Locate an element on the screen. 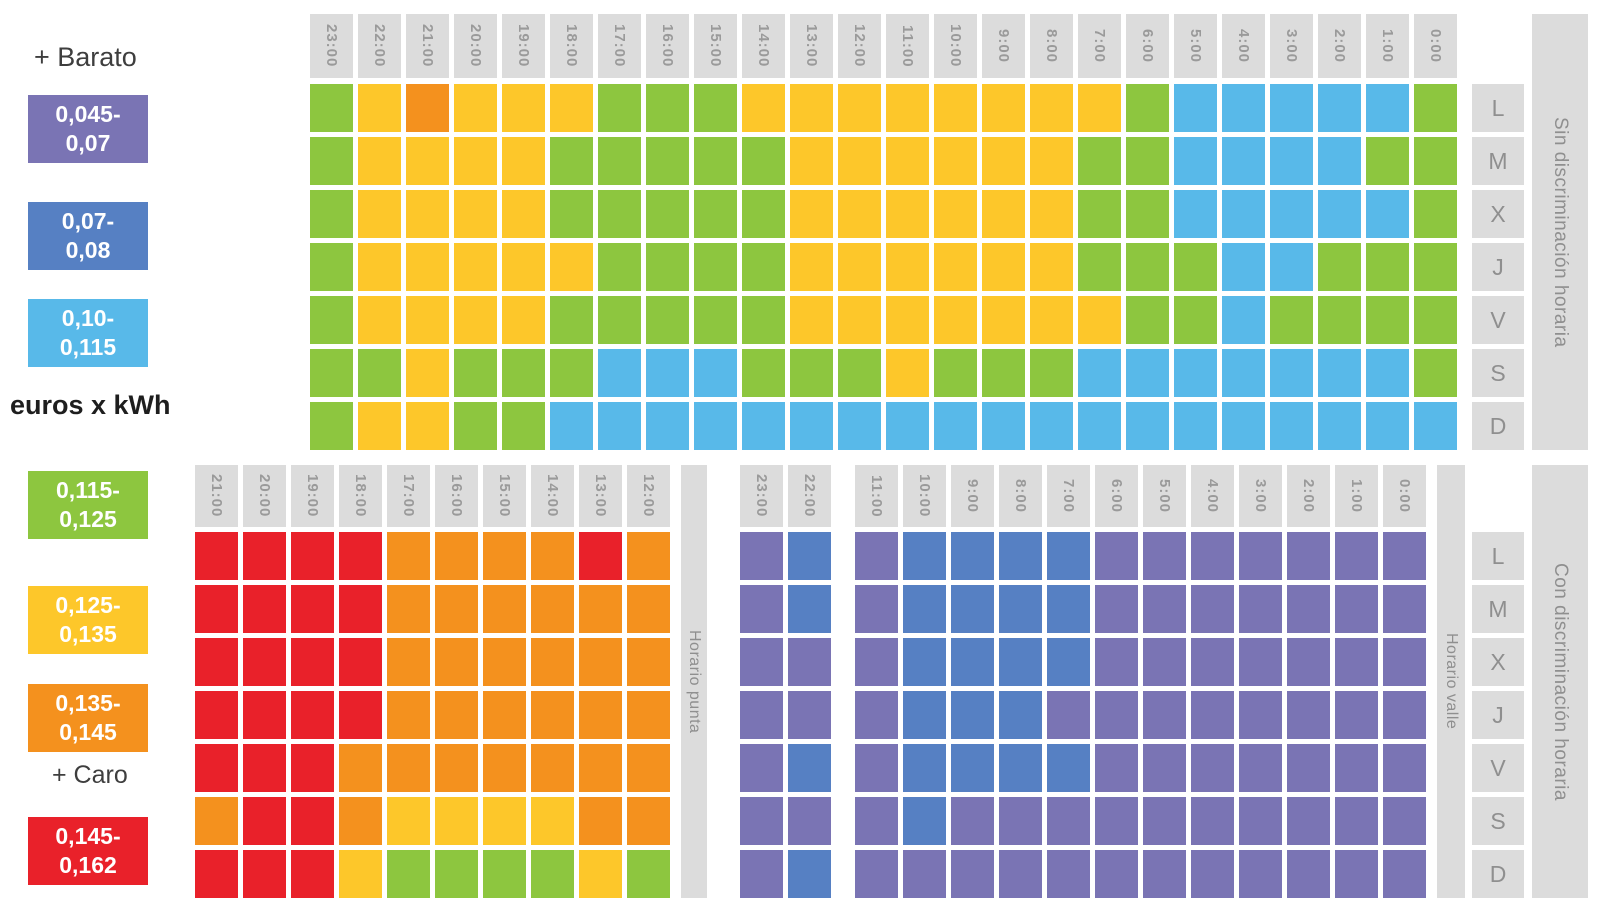 The height and width of the screenshot is (913, 1600). hour-label: 9:00 is located at coordinates (1003, 46).